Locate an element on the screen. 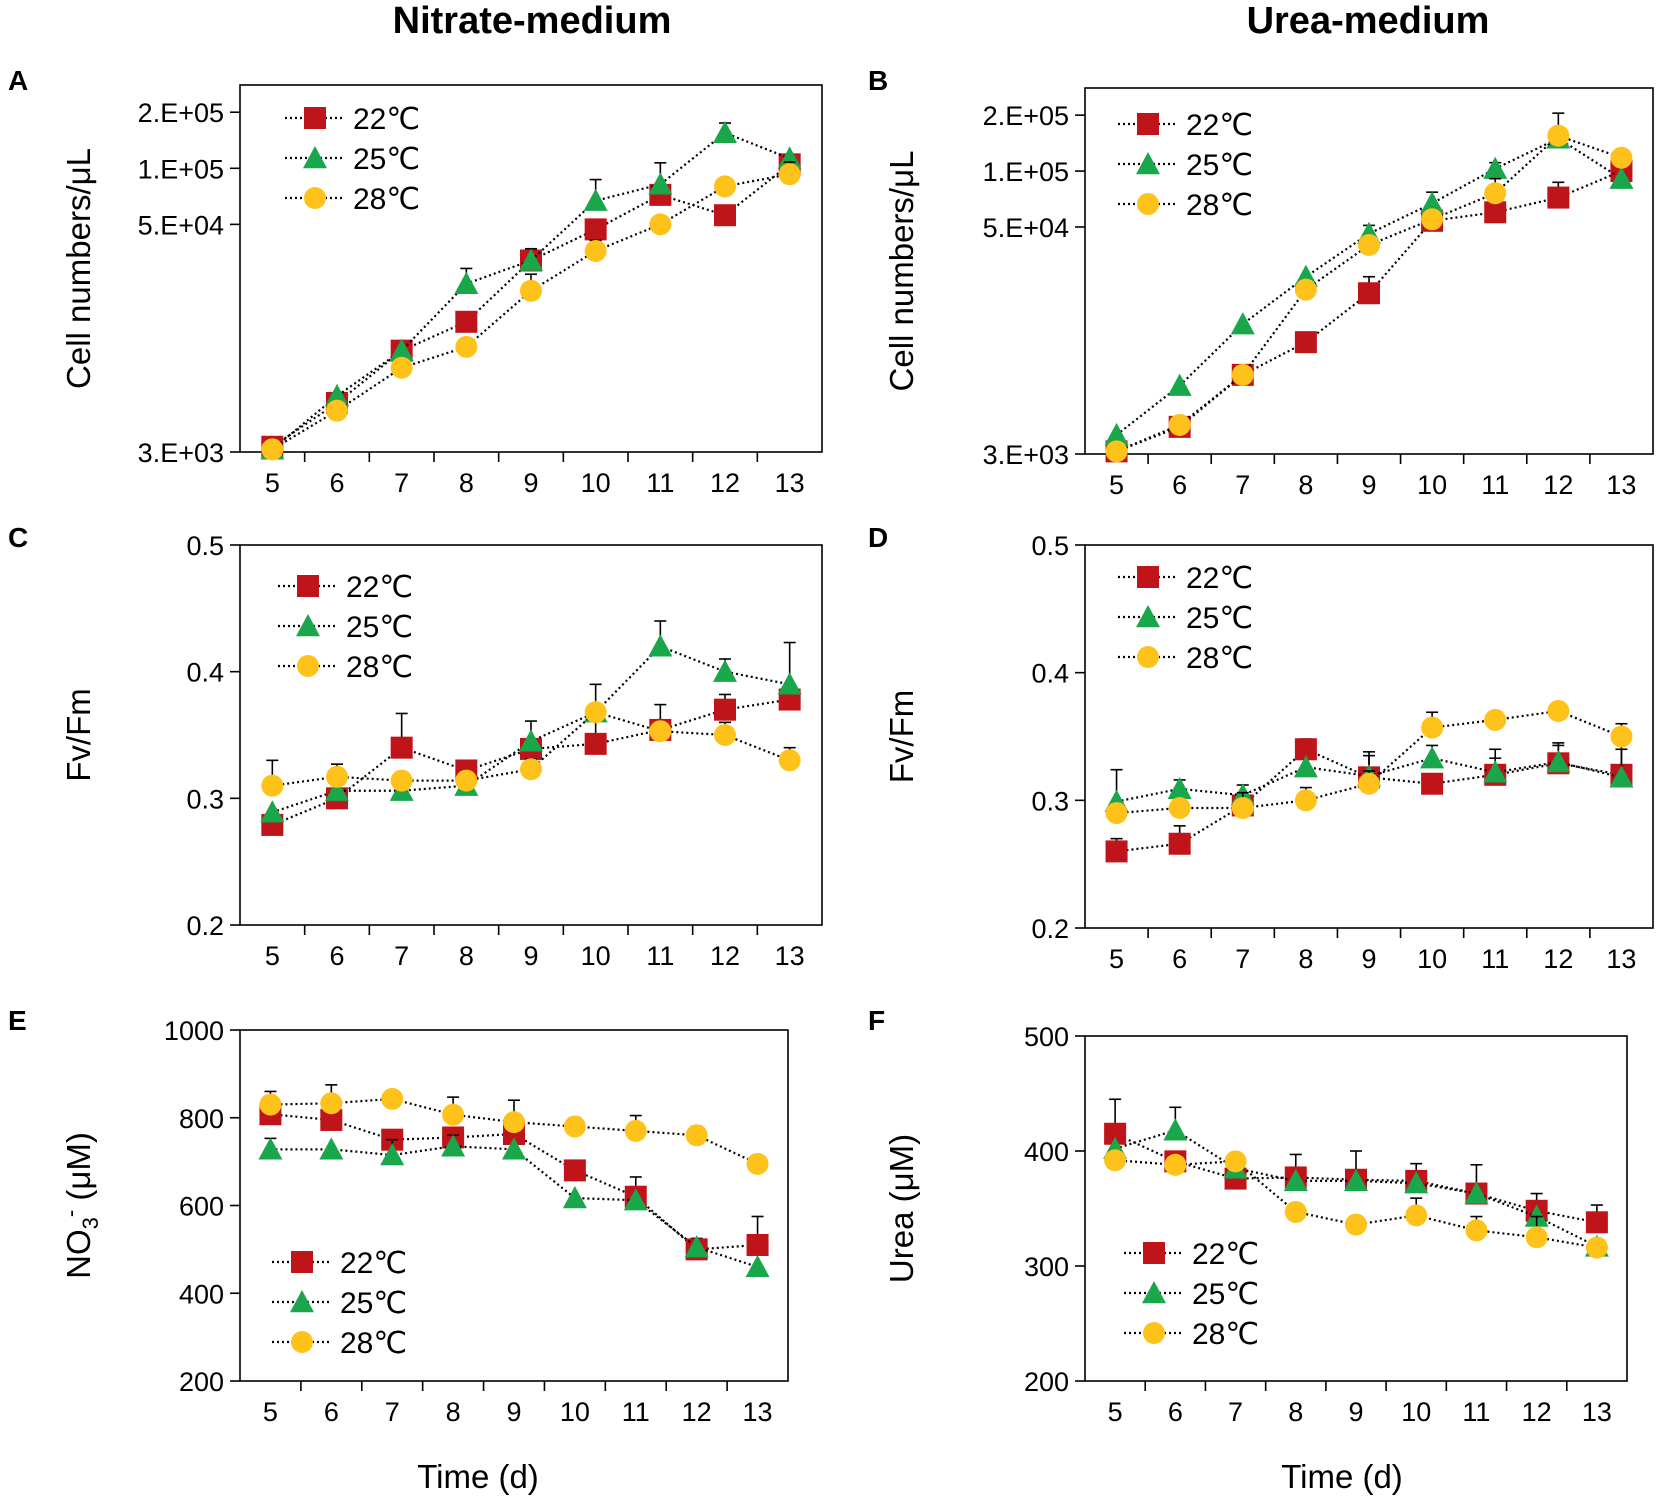  x-tick-label: 8 is located at coordinates (1305, 959).